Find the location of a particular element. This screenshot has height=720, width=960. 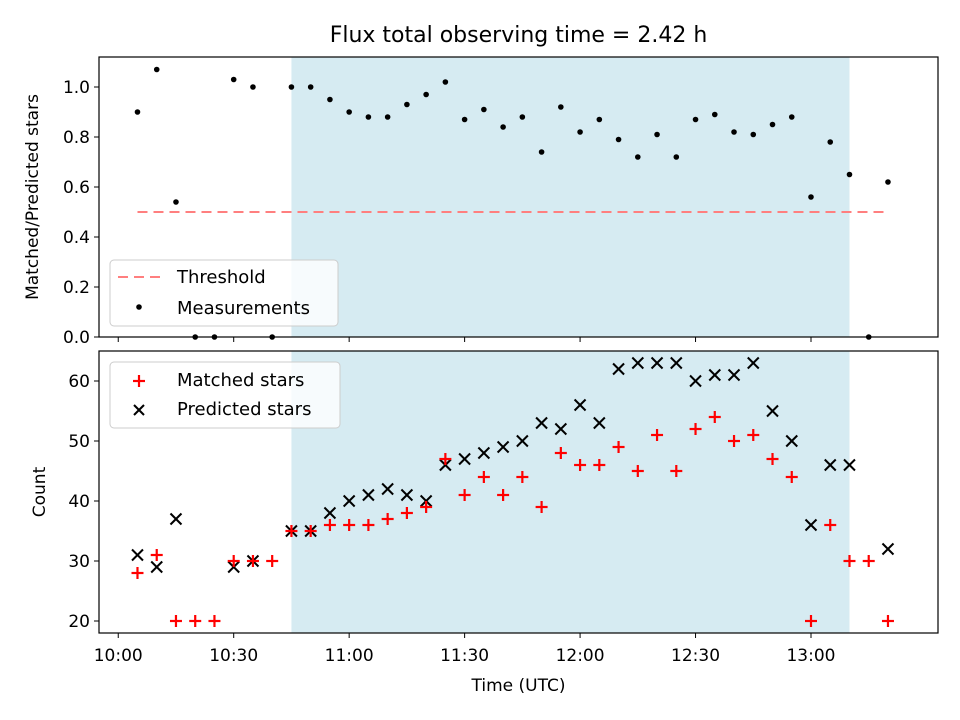

bottom-x-tick-label: 13:00 is located at coordinates (810, 656).